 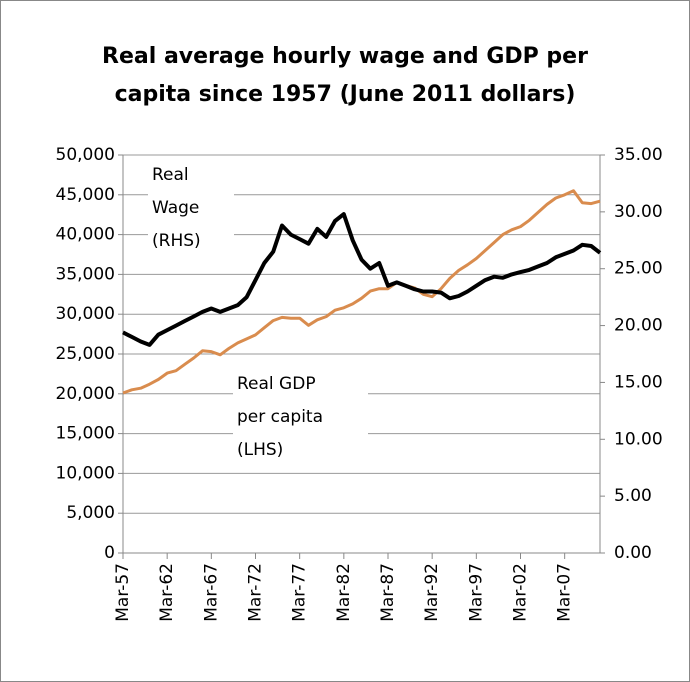 I want to click on y-tick-label: 30,000, so click(x=85, y=314).